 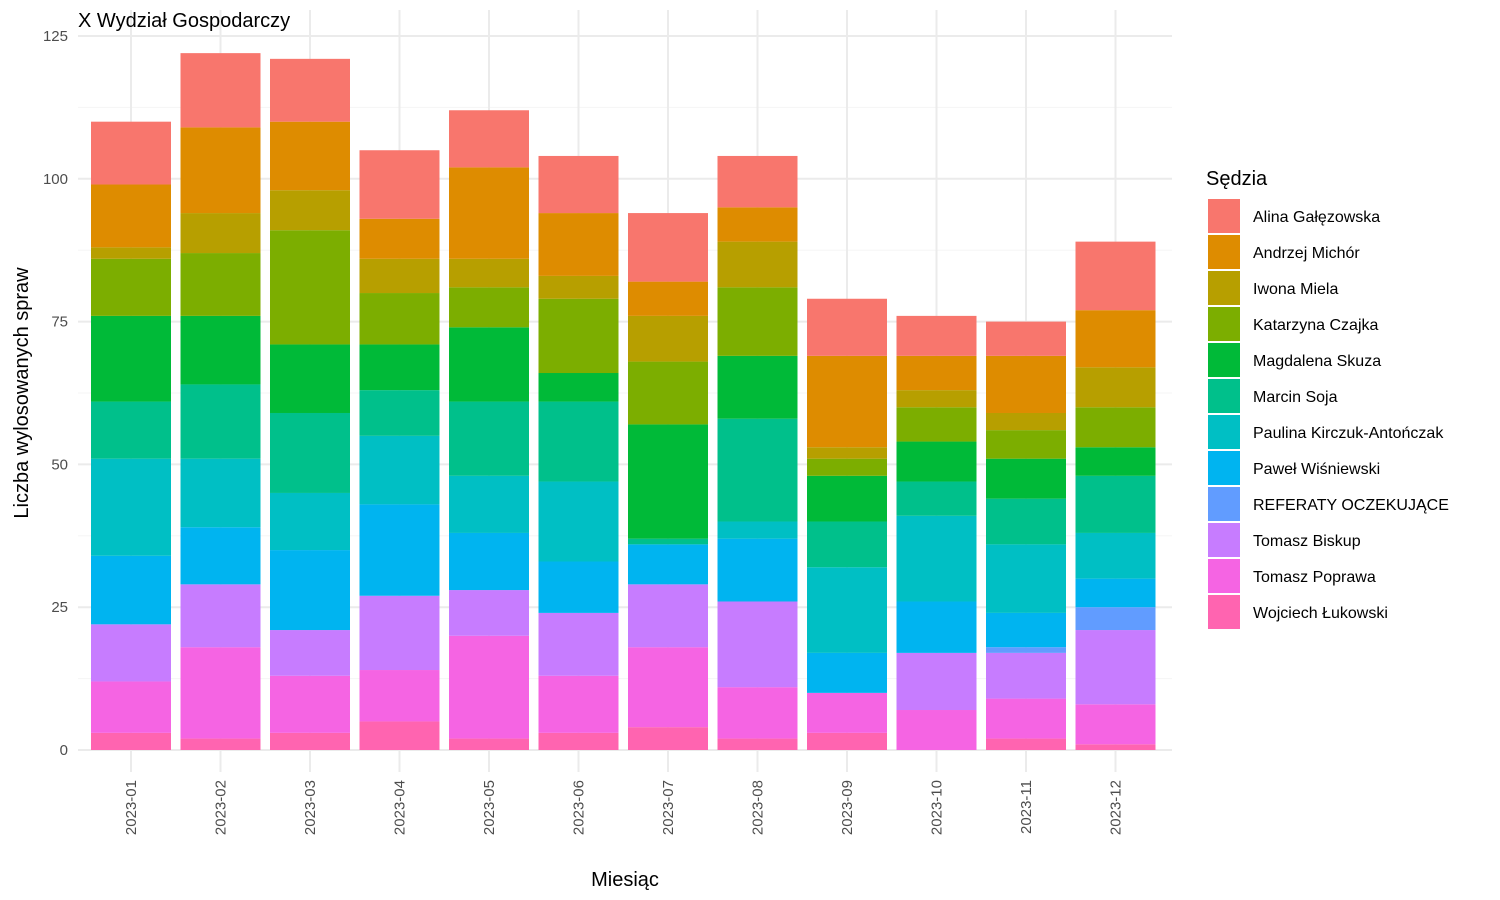 I want to click on x-tick-label: 2023-10, so click(x=937, y=807).